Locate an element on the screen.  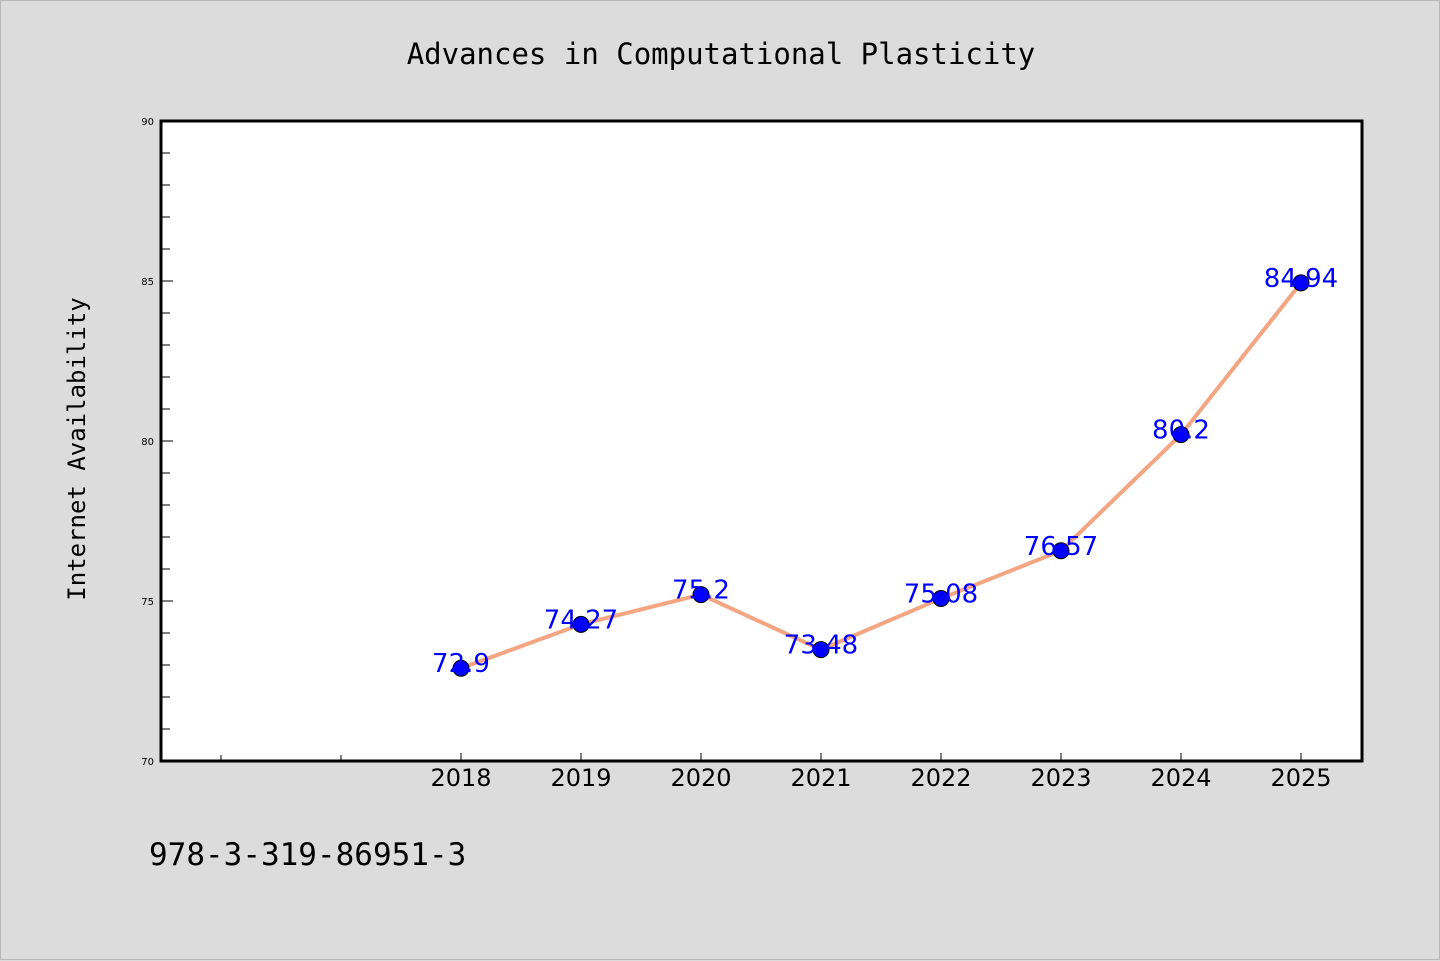
data-label: 76.57 is located at coordinates (1061, 547).